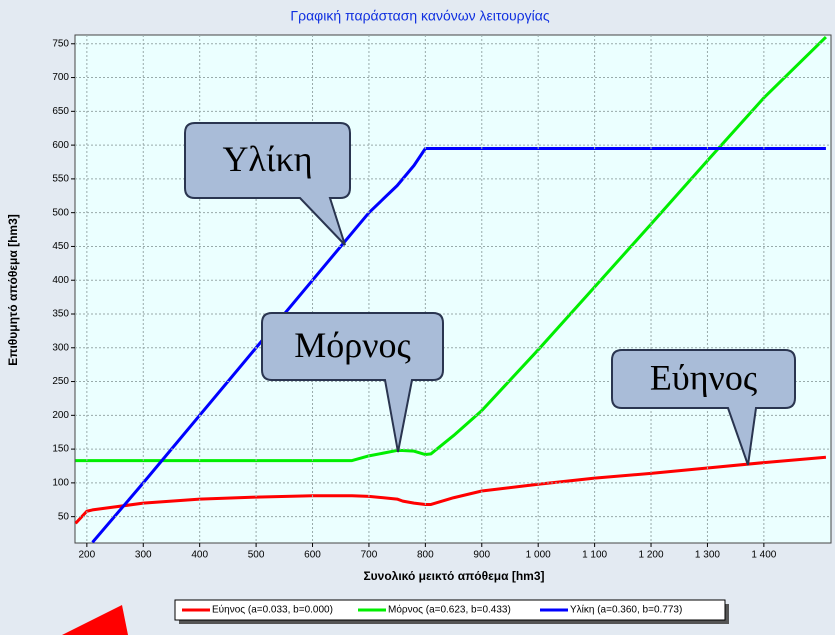 The image size is (835, 635). What do you see at coordinates (143, 555) in the screenshot?
I see `x-tick-label: 300` at bounding box center [143, 555].